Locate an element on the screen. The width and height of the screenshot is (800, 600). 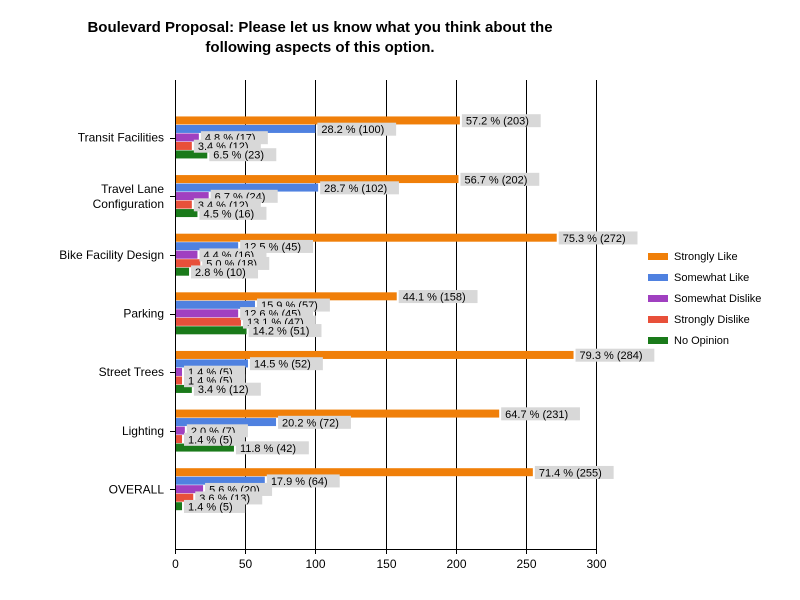
data-label-somewhat-like-4: 14.5 % (52) is located at coordinates (282, 365).